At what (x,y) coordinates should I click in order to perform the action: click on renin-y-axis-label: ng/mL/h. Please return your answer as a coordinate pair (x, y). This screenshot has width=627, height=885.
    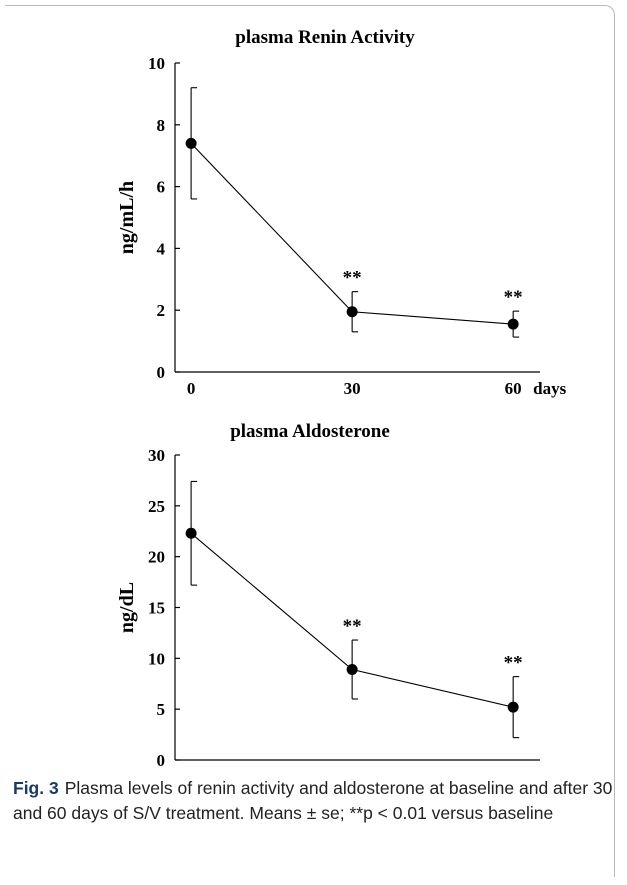
    Looking at the image, I should click on (127, 217).